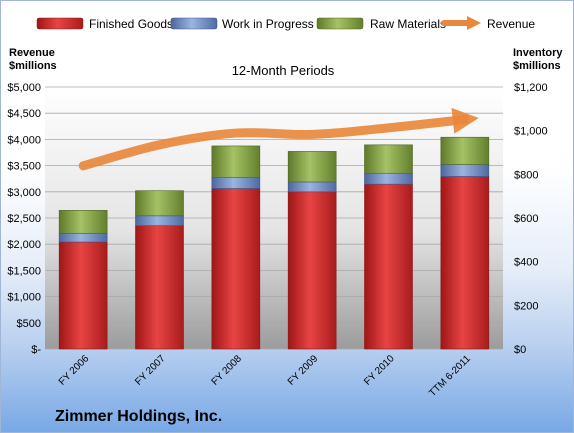 Image resolution: width=574 pixels, height=433 pixels. Describe the element at coordinates (36, 350) in the screenshot. I see `left-axis-tick-label: $-` at that location.